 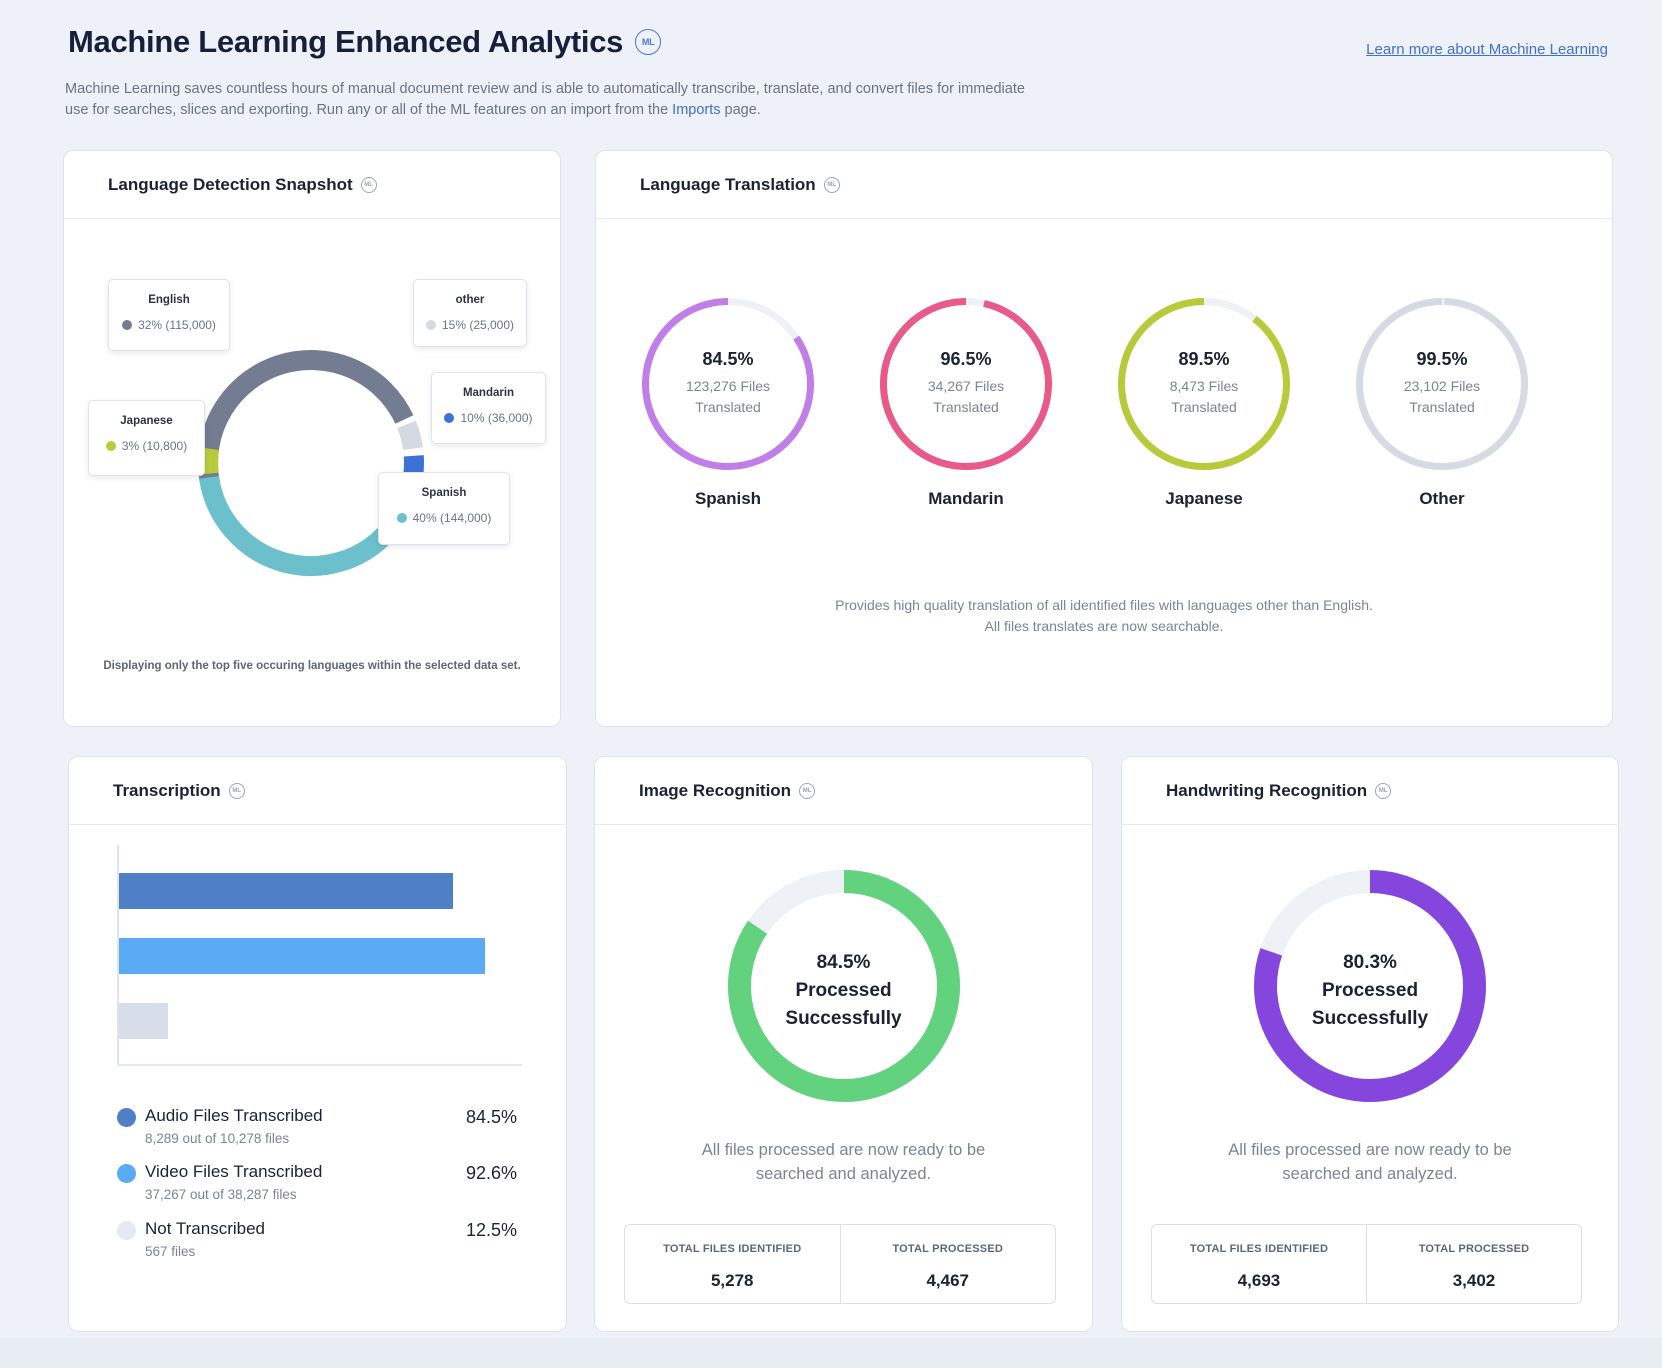 What do you see at coordinates (1370, 1018) in the screenshot?
I see `ring-label-line3: Successfully` at bounding box center [1370, 1018].